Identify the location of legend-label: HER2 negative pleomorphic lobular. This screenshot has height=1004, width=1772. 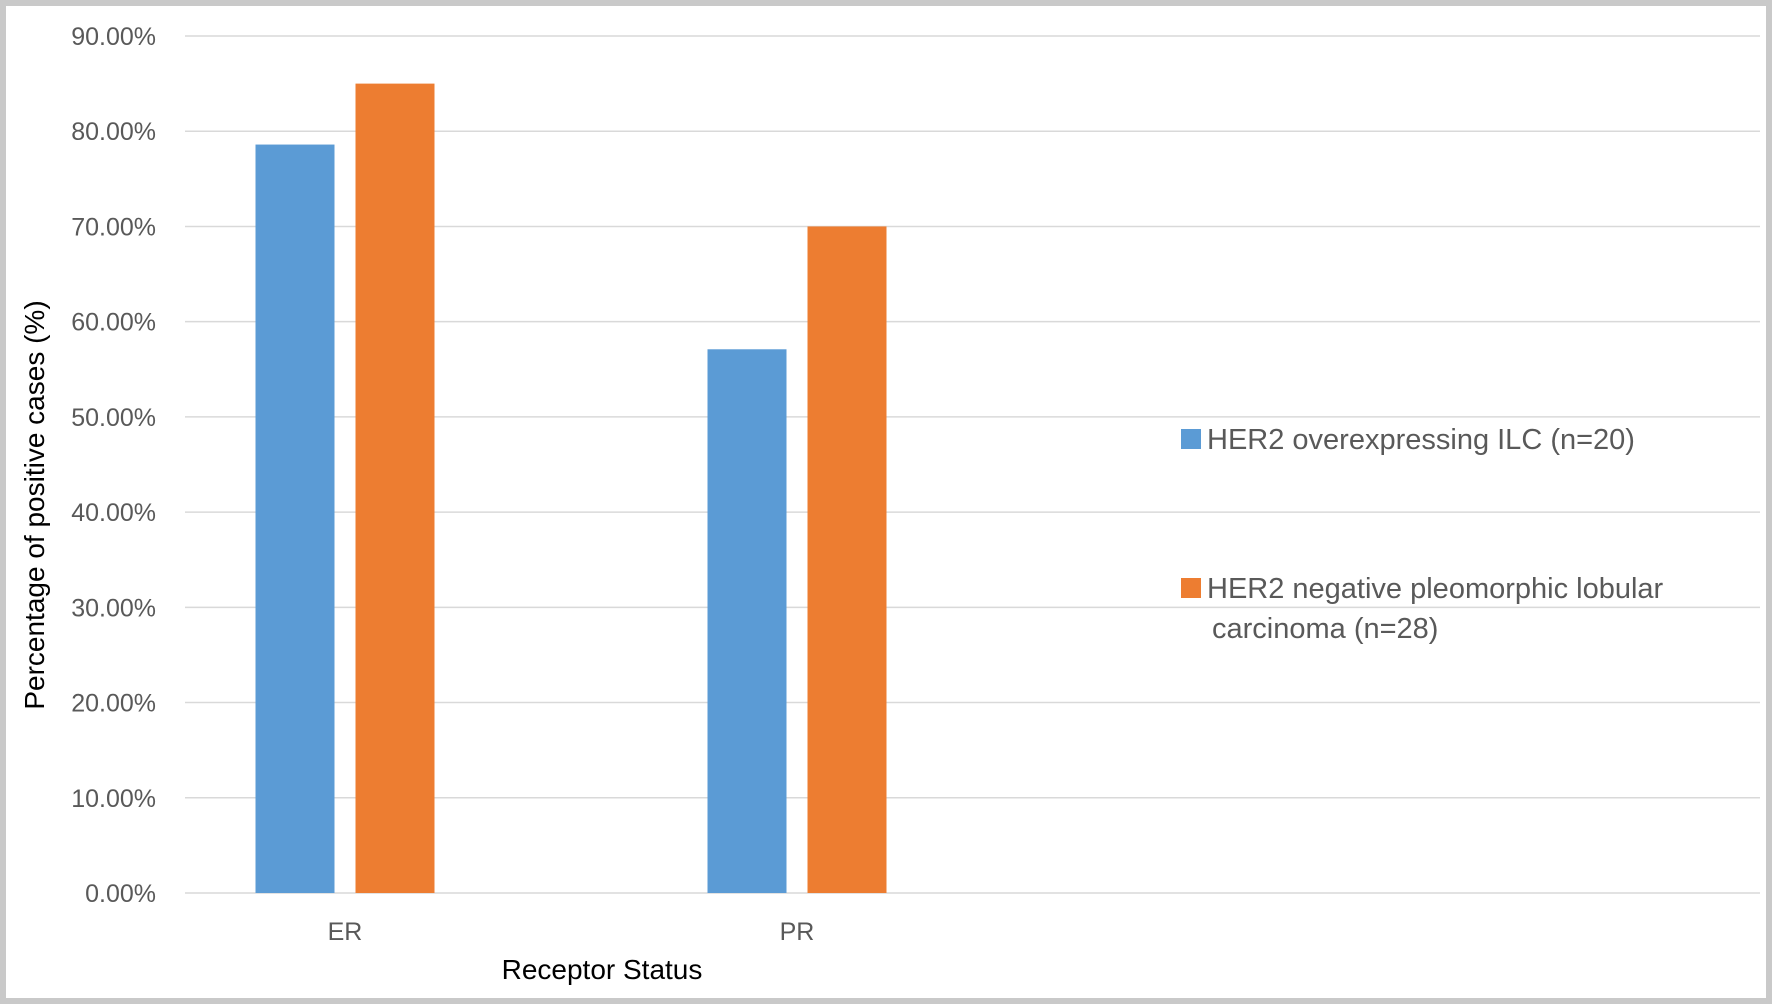
(1435, 589).